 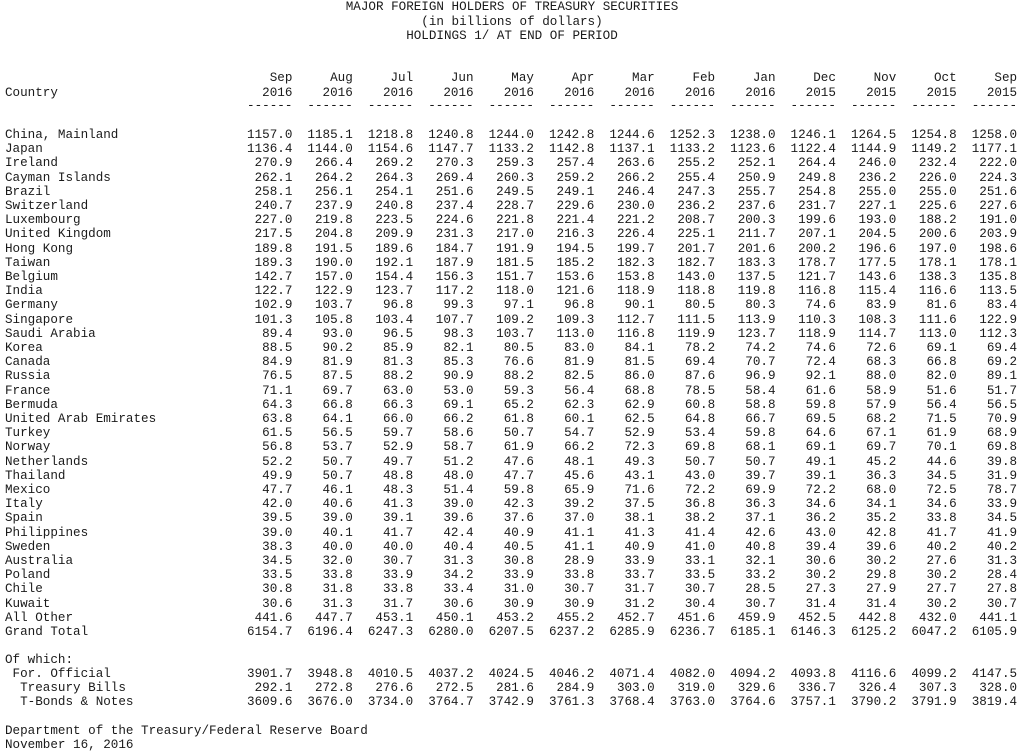 I want to click on holding-value: 191.0, so click(x=998, y=220).